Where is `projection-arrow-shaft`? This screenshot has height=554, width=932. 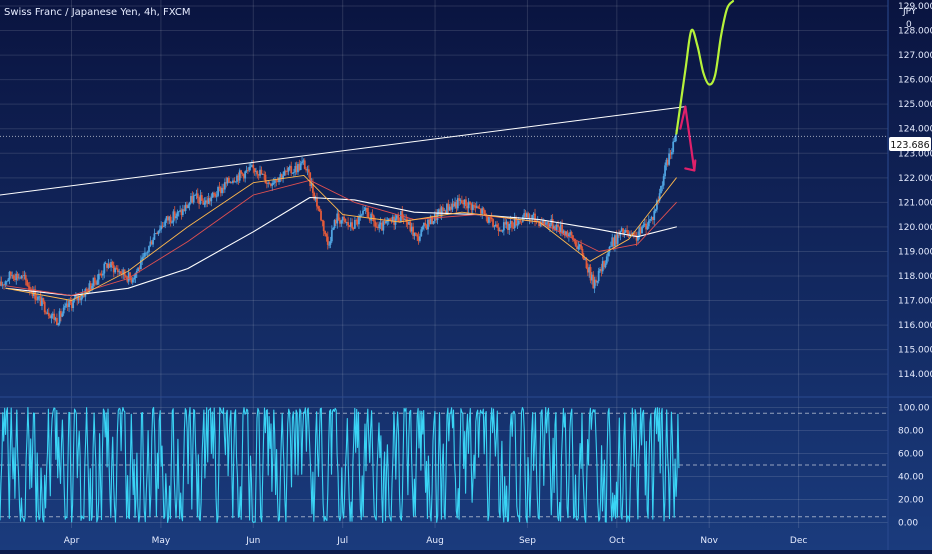
projection-arrow-shaft is located at coordinates (690, 138).